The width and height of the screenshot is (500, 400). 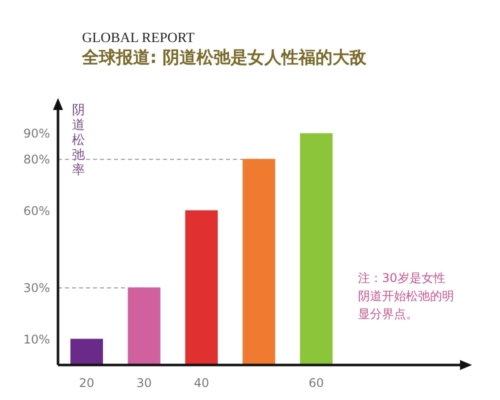 What do you see at coordinates (86, 383) in the screenshot?
I see `x-tick-label: 20` at bounding box center [86, 383].